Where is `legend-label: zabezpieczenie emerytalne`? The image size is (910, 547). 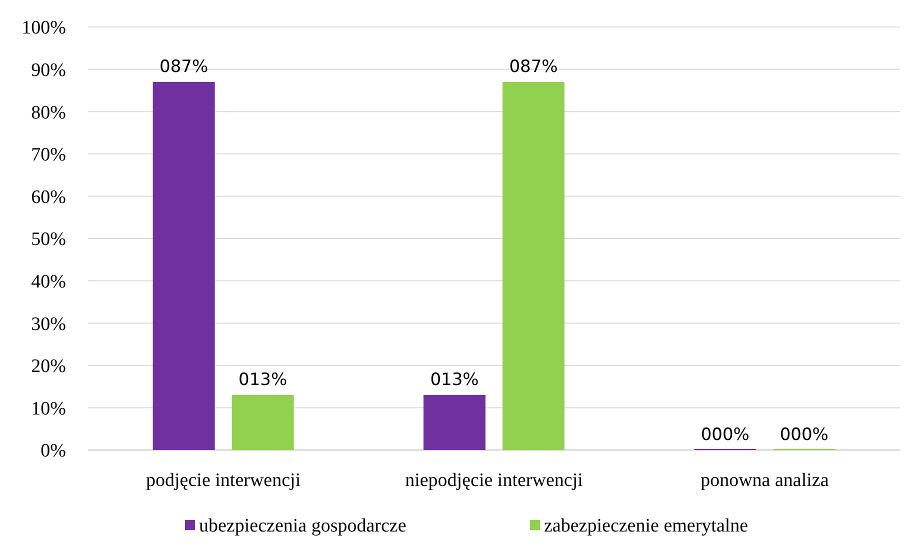
legend-label: zabezpieczenie emerytalne is located at coordinates (646, 526).